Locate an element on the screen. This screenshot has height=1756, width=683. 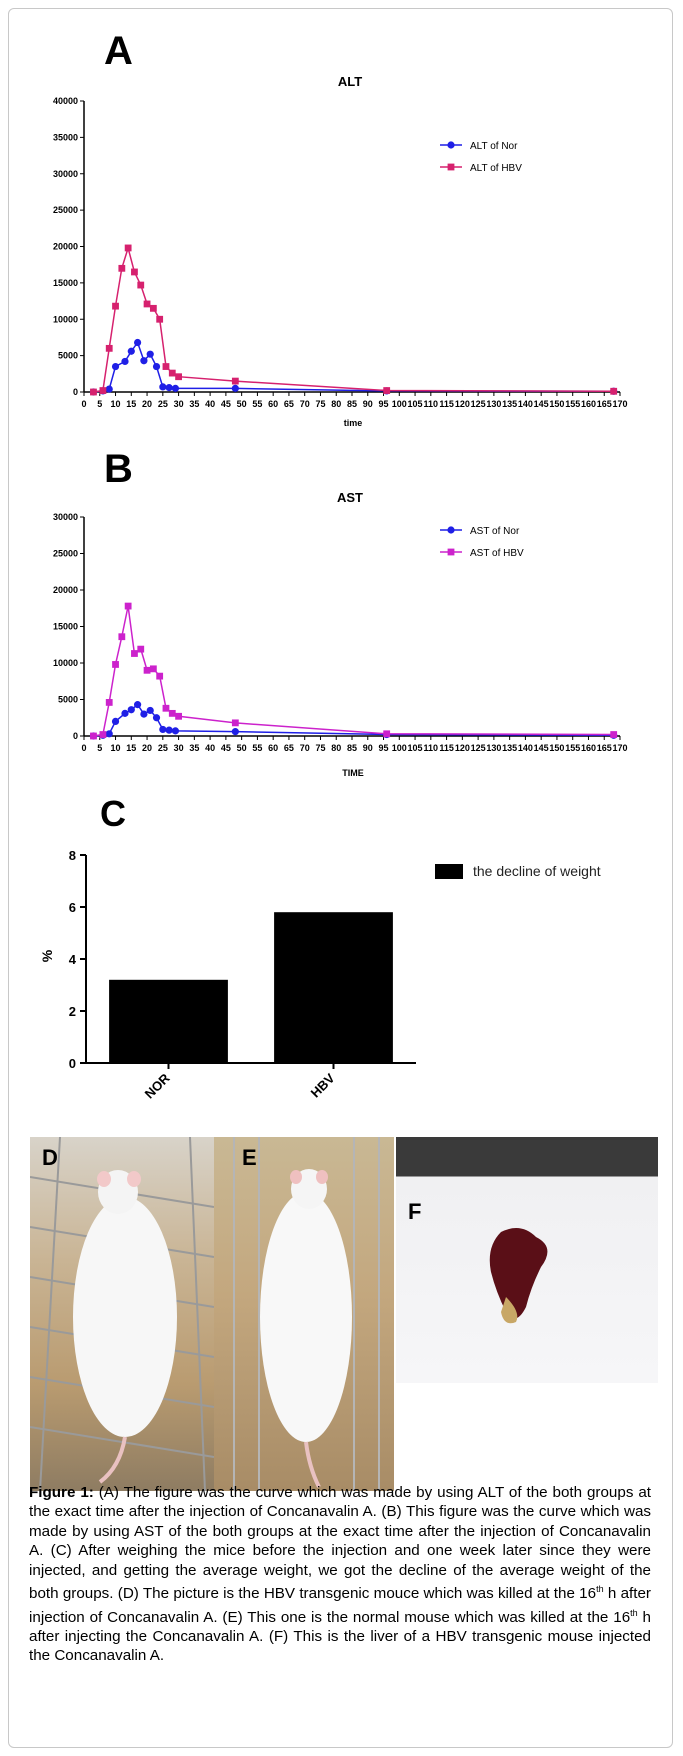
x-tick-label: 105 is located at coordinates (415, 404).